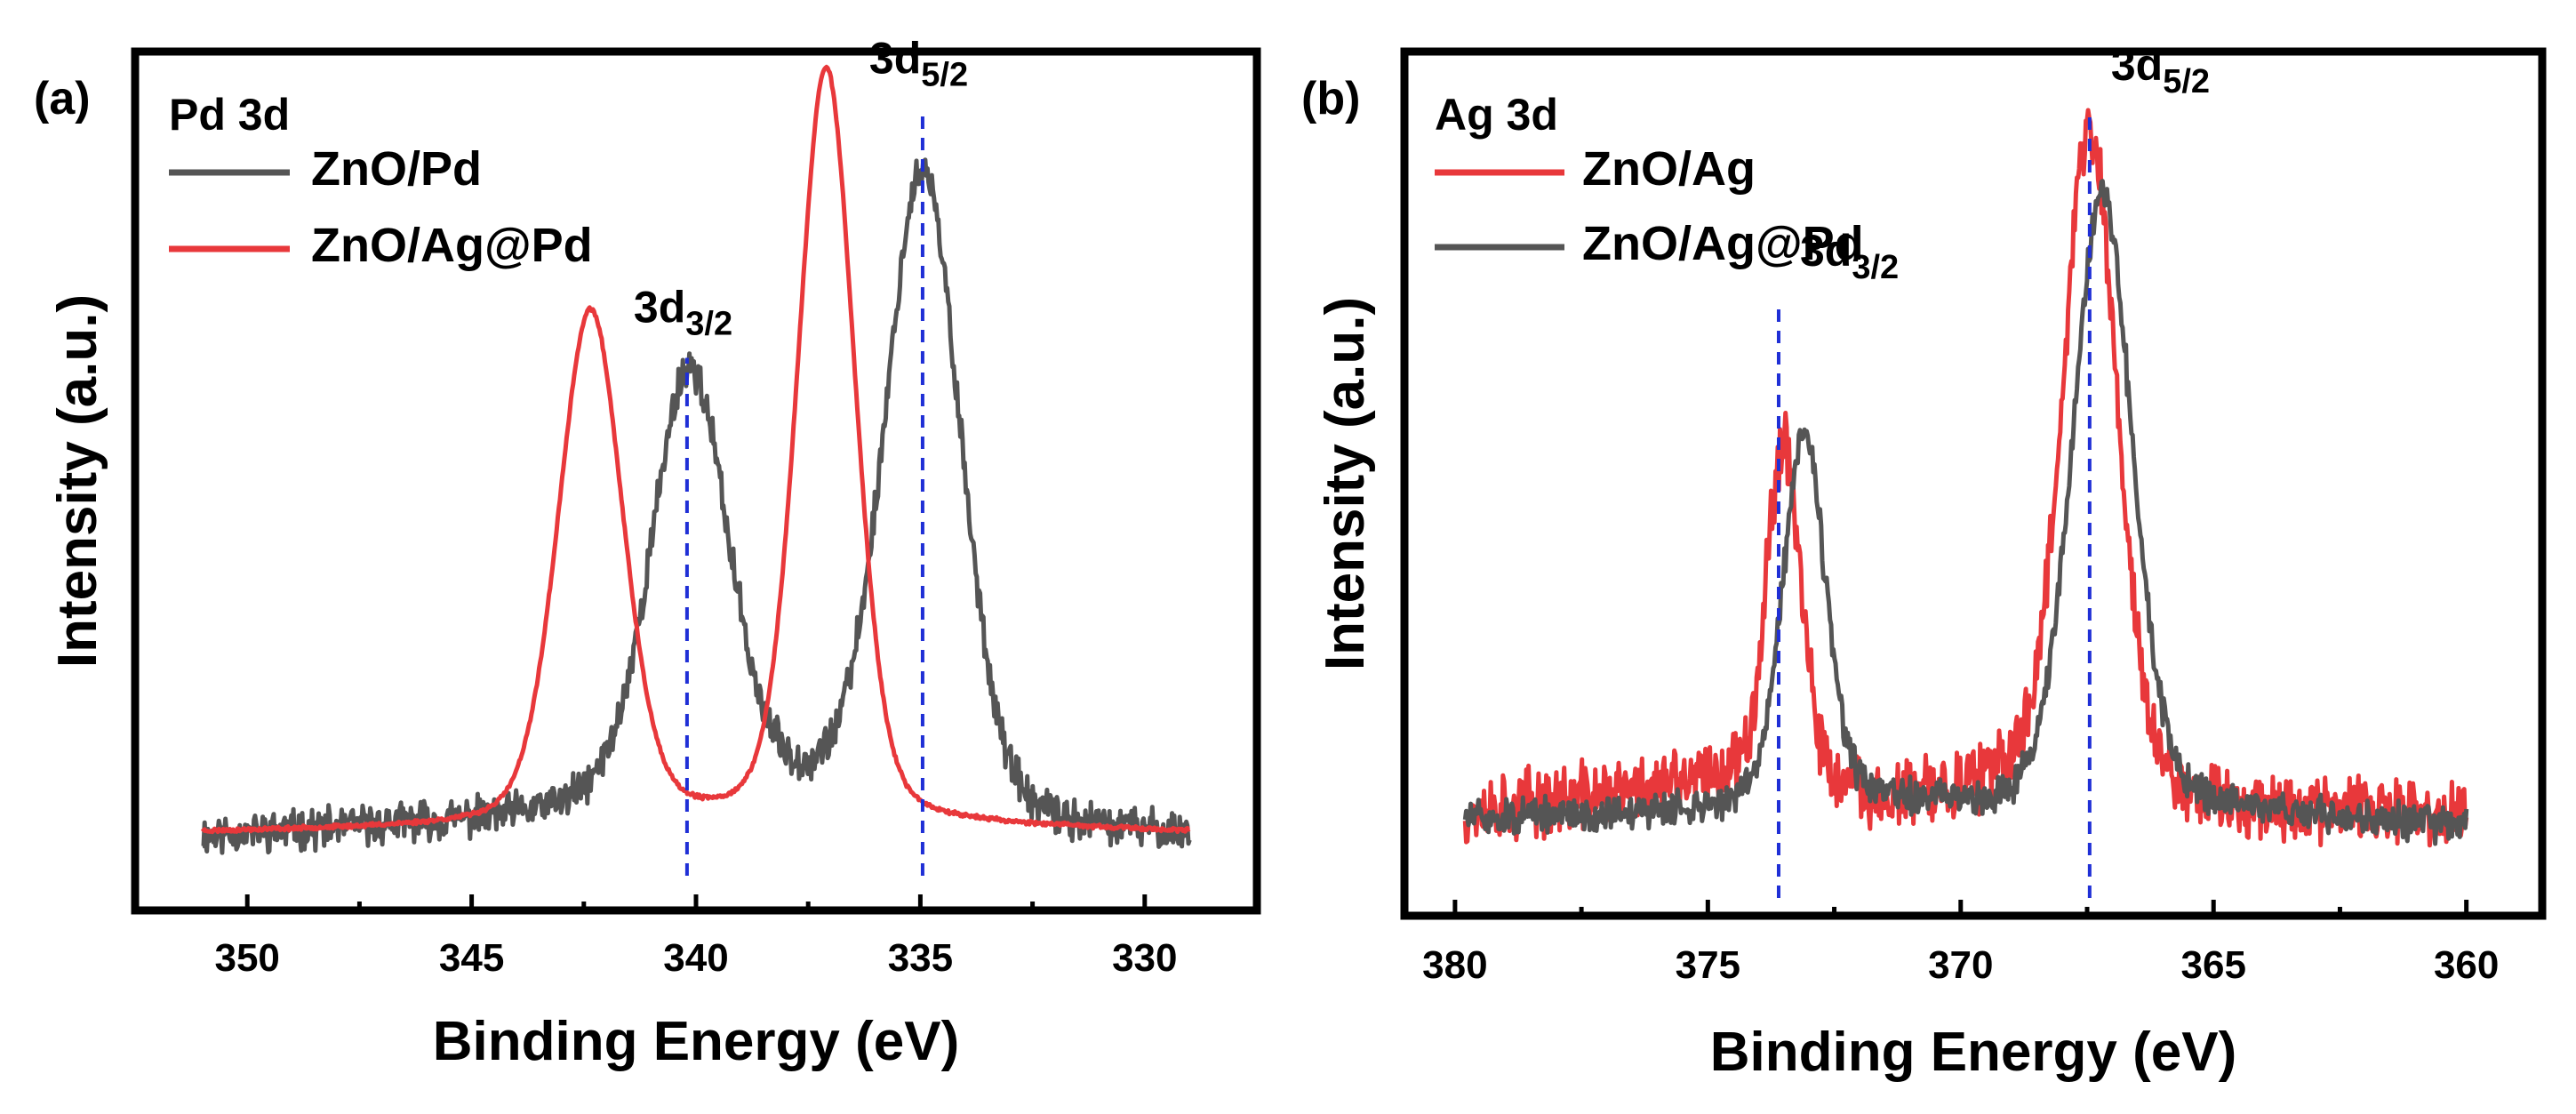  What do you see at coordinates (1454, 965) in the screenshot?
I see `x-tick-label: 380` at bounding box center [1454, 965].